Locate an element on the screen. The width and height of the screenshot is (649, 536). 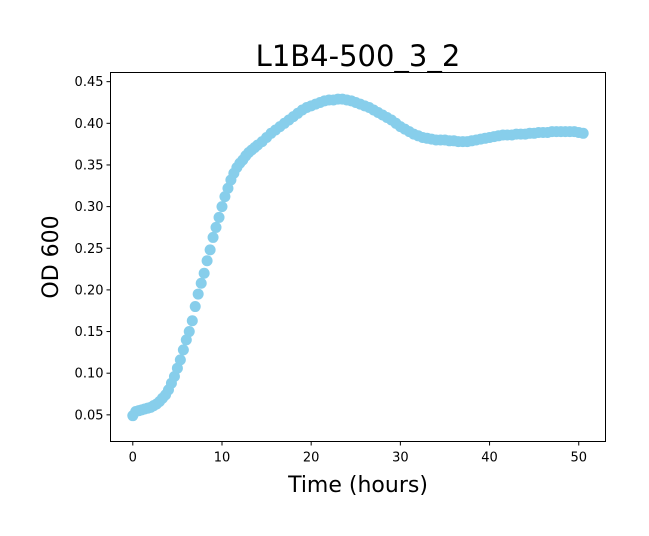
x-tick-label: 0 is located at coordinates (133, 458).